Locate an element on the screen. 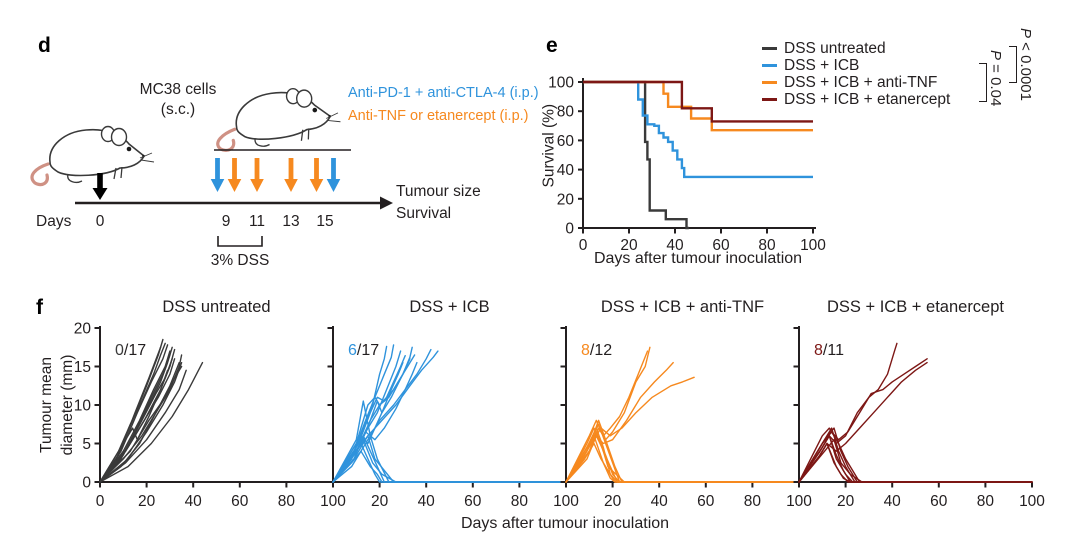 The height and width of the screenshot is (546, 1080). growth-y-axis-title: Tumour mean diameter (mm) is located at coordinates (57, 405).